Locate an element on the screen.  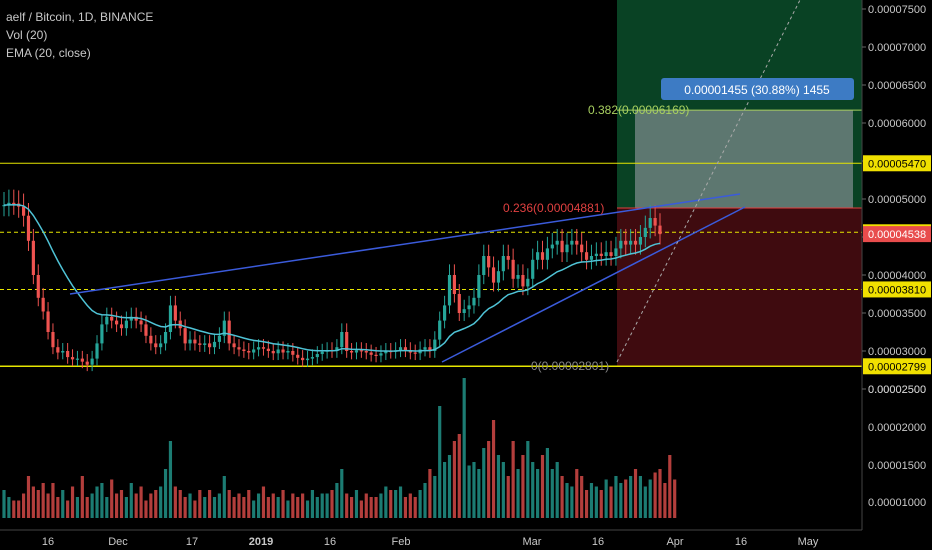
y-tick-label: 0.00006000 is located at coordinates (897, 124).